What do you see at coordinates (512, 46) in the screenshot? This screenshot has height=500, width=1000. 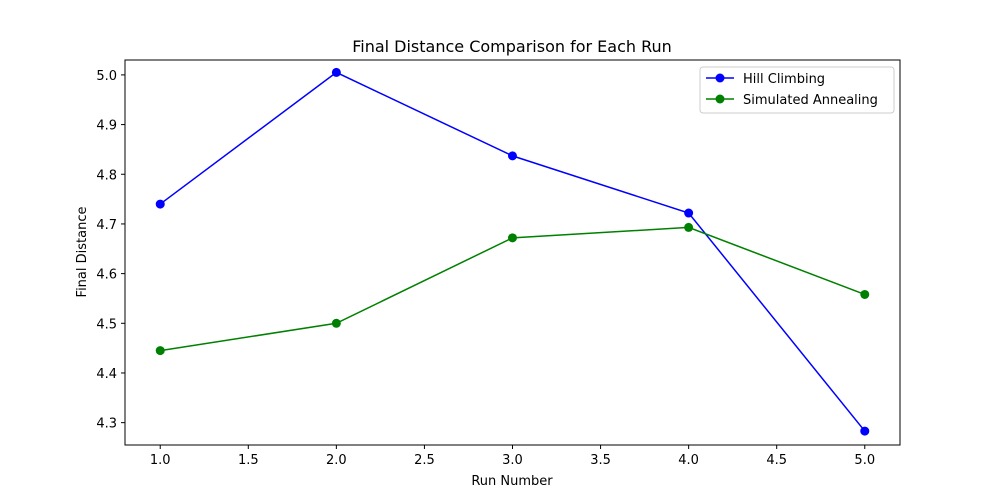 I see `chart-title: Final Distance Comparison for Each Run` at bounding box center [512, 46].